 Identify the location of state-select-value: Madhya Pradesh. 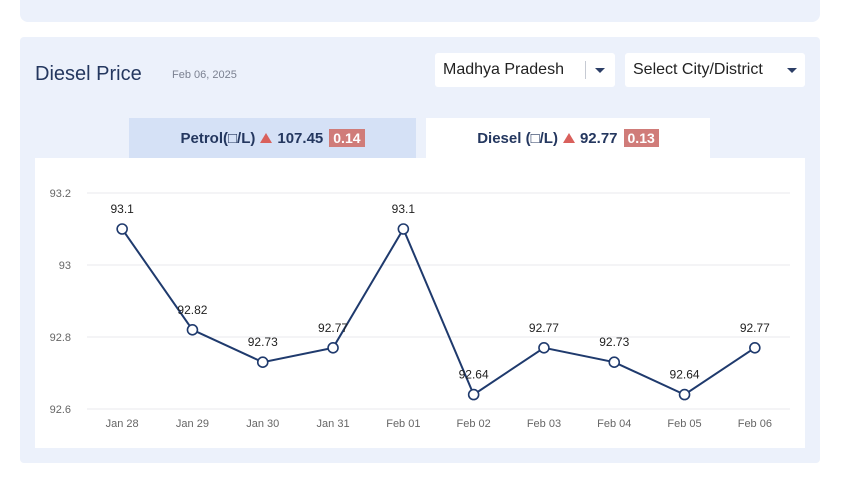
(503, 69).